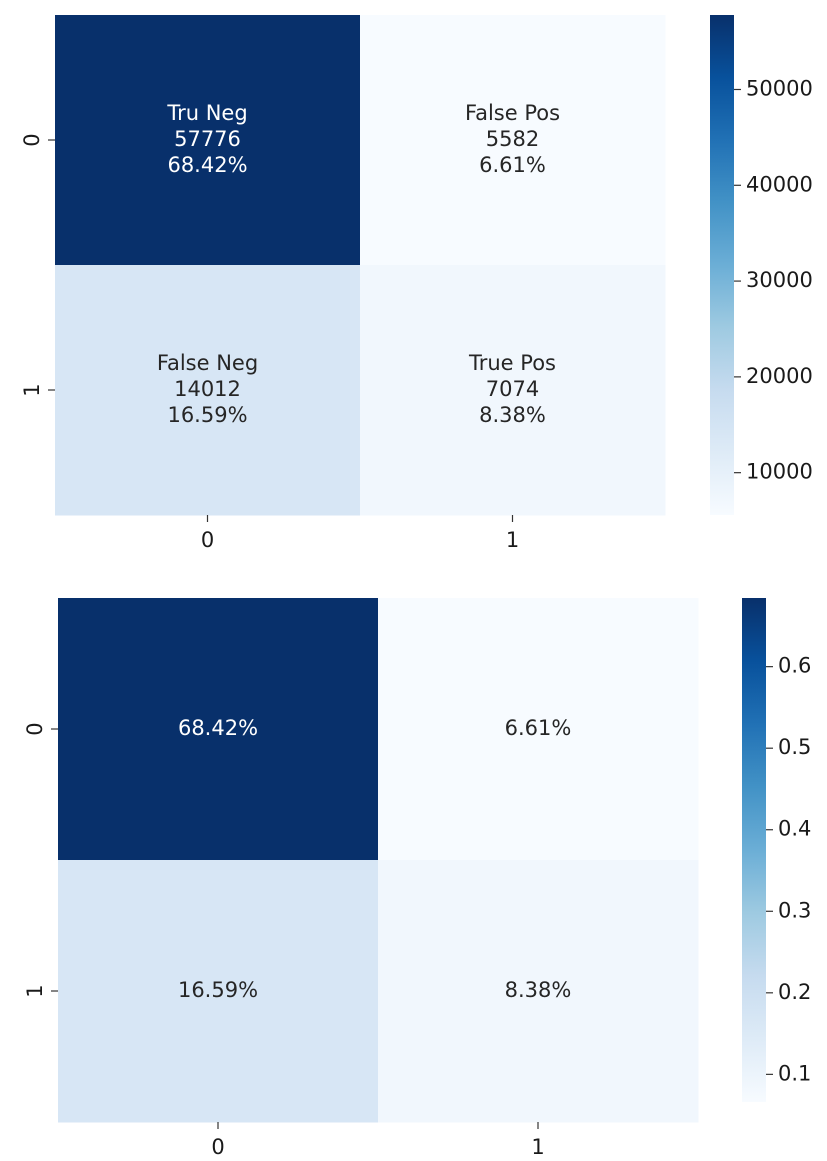  Describe the element at coordinates (207, 363) in the screenshot. I see `cell-annotation: False Neg` at that location.